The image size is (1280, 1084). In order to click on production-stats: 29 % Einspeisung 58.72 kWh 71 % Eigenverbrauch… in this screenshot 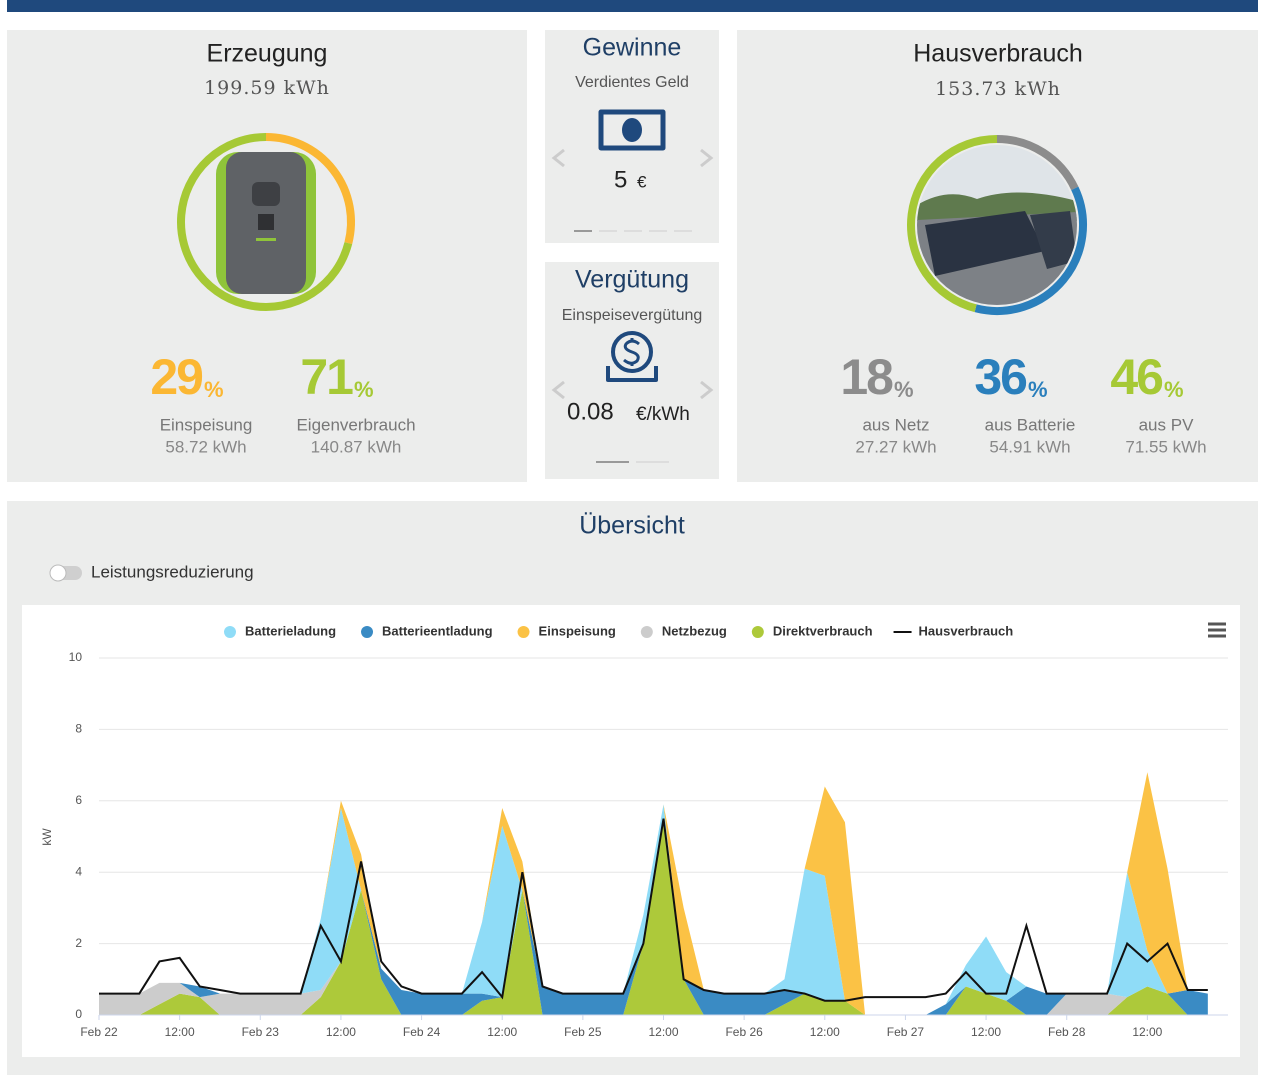, I will do `click(282, 402)`.